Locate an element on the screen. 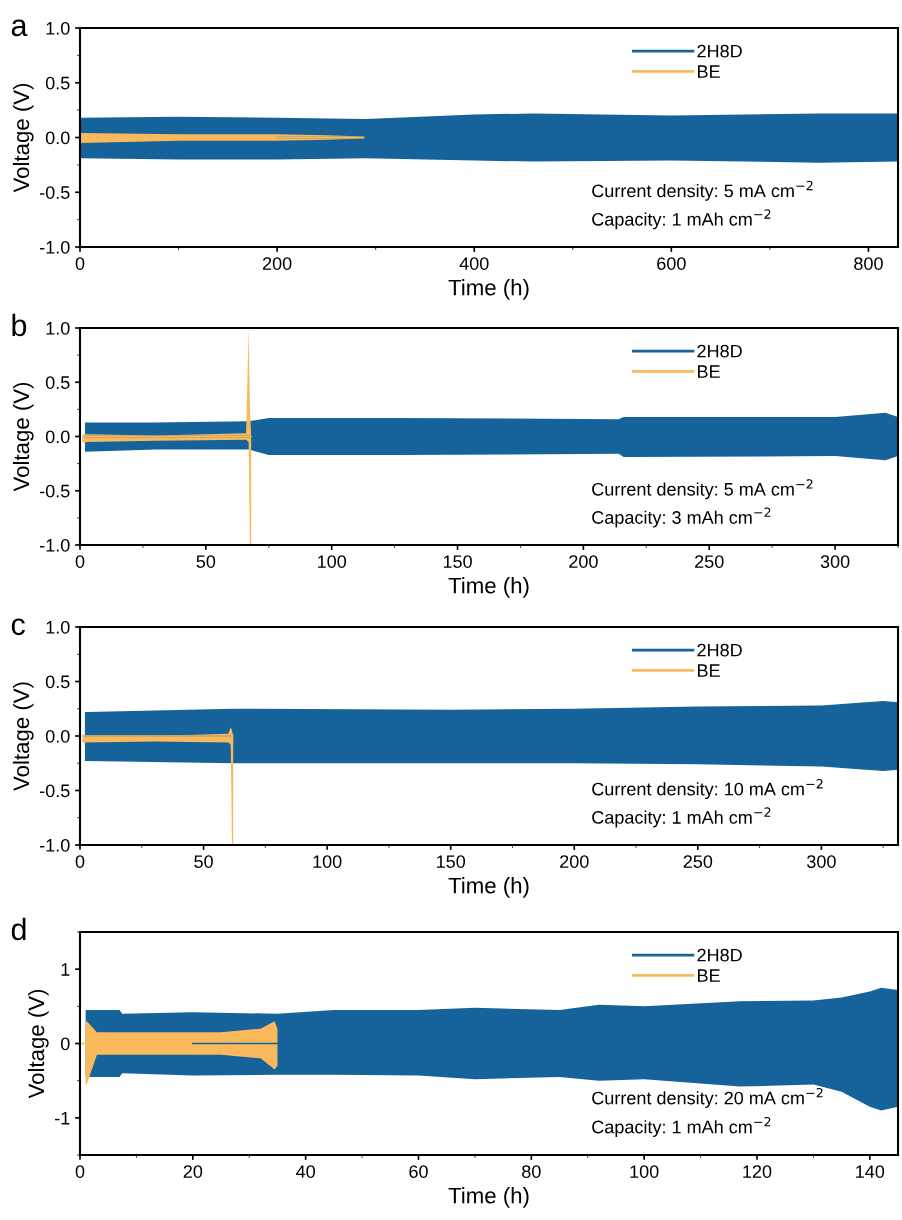 The image size is (902, 1220). y-tick-label: 1 is located at coordinates (65, 969).